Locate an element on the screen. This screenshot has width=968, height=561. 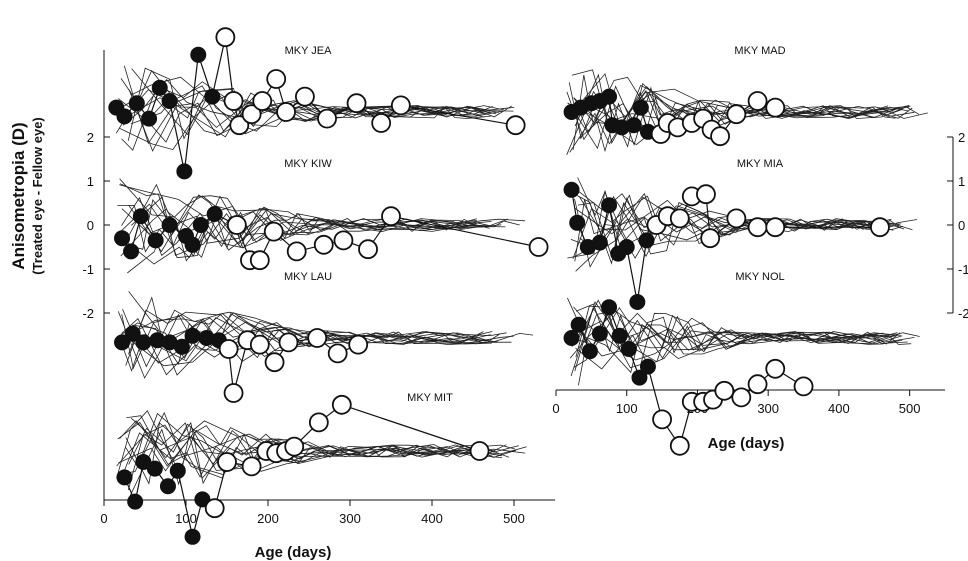
y-axis-label-line1: Anisometropia (D) is located at coordinates (18, 195).